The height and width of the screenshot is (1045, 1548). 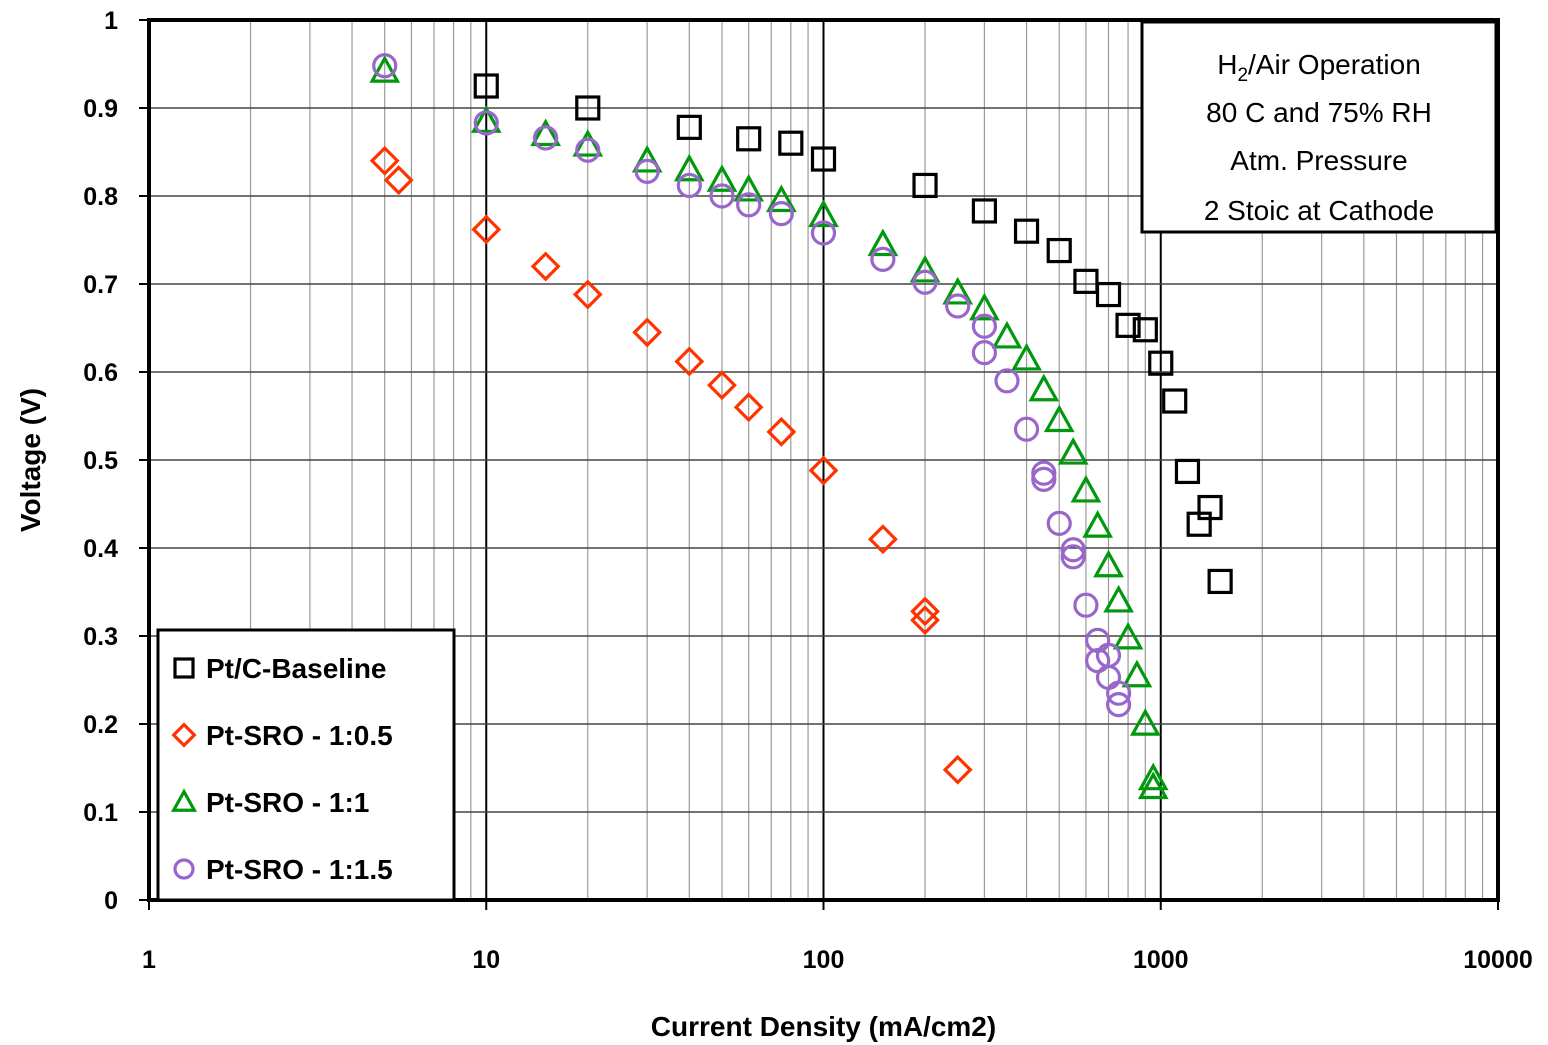 I want to click on x-tick-label: 1000, so click(x=1161, y=960).